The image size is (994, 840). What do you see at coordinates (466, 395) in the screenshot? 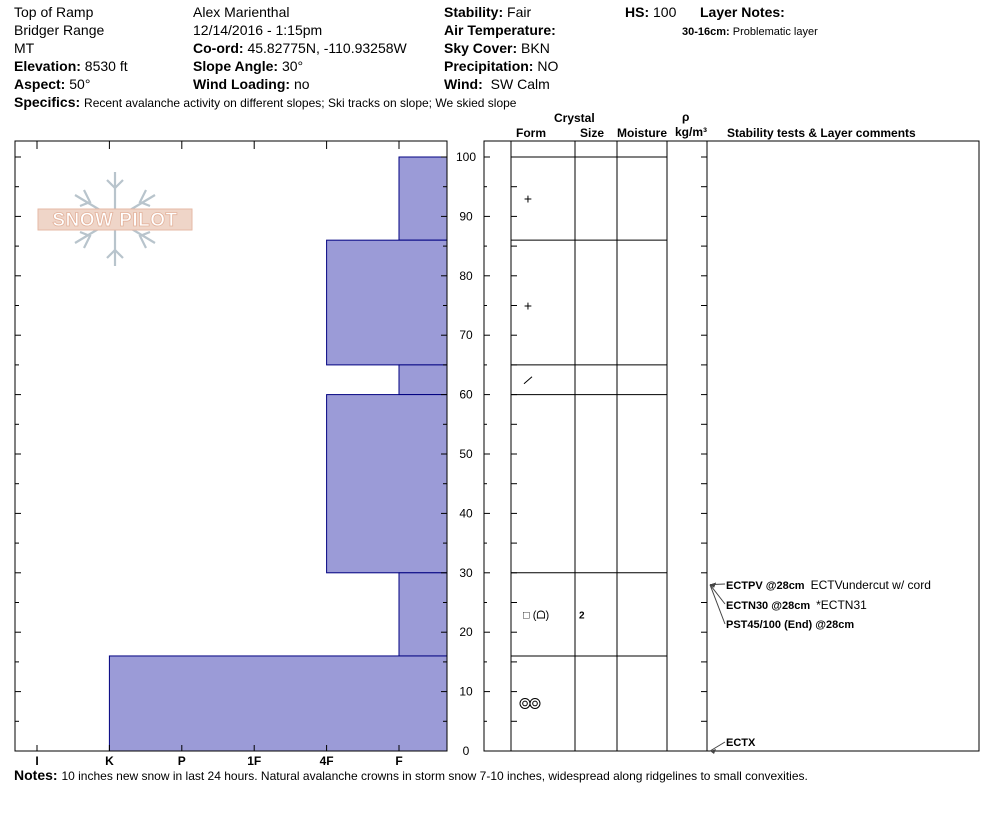
I see `height-tick-label: 60` at bounding box center [466, 395].